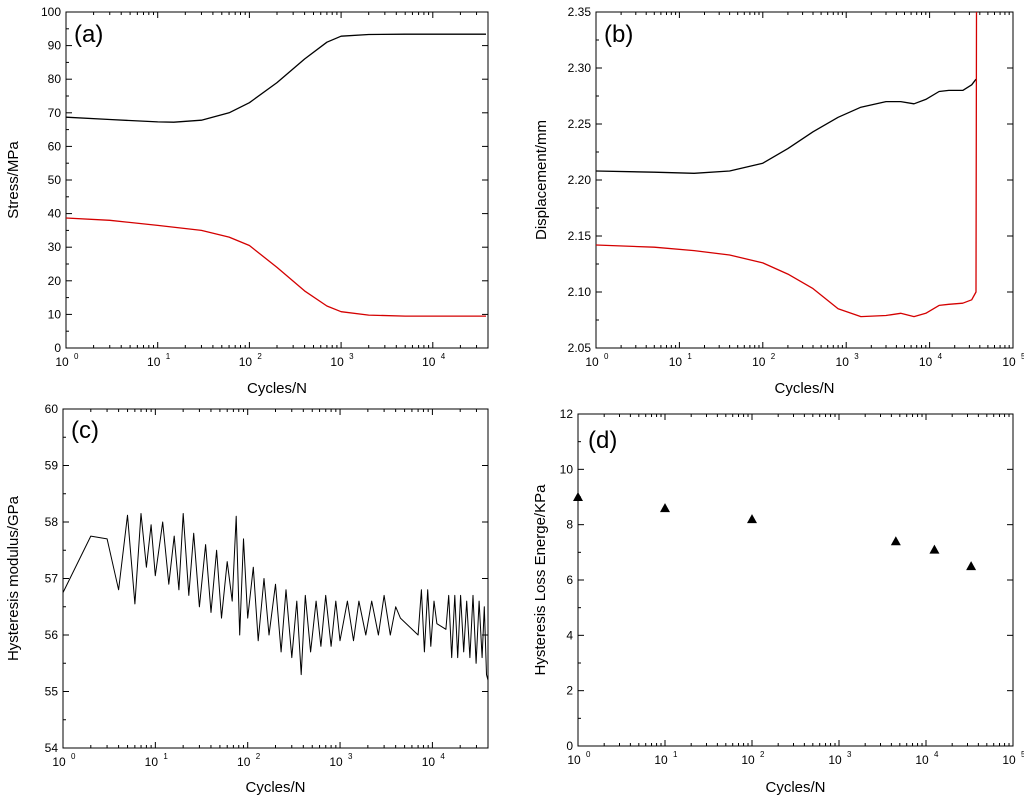 This screenshot has width=1024, height=801. Describe the element at coordinates (52, 409) in the screenshot. I see `y-tick-label: 60` at that location.